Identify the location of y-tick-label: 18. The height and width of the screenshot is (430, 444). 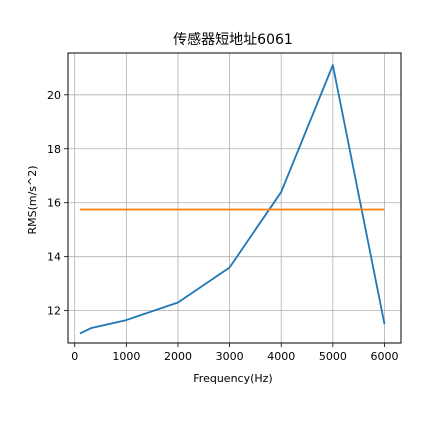
(54, 149).